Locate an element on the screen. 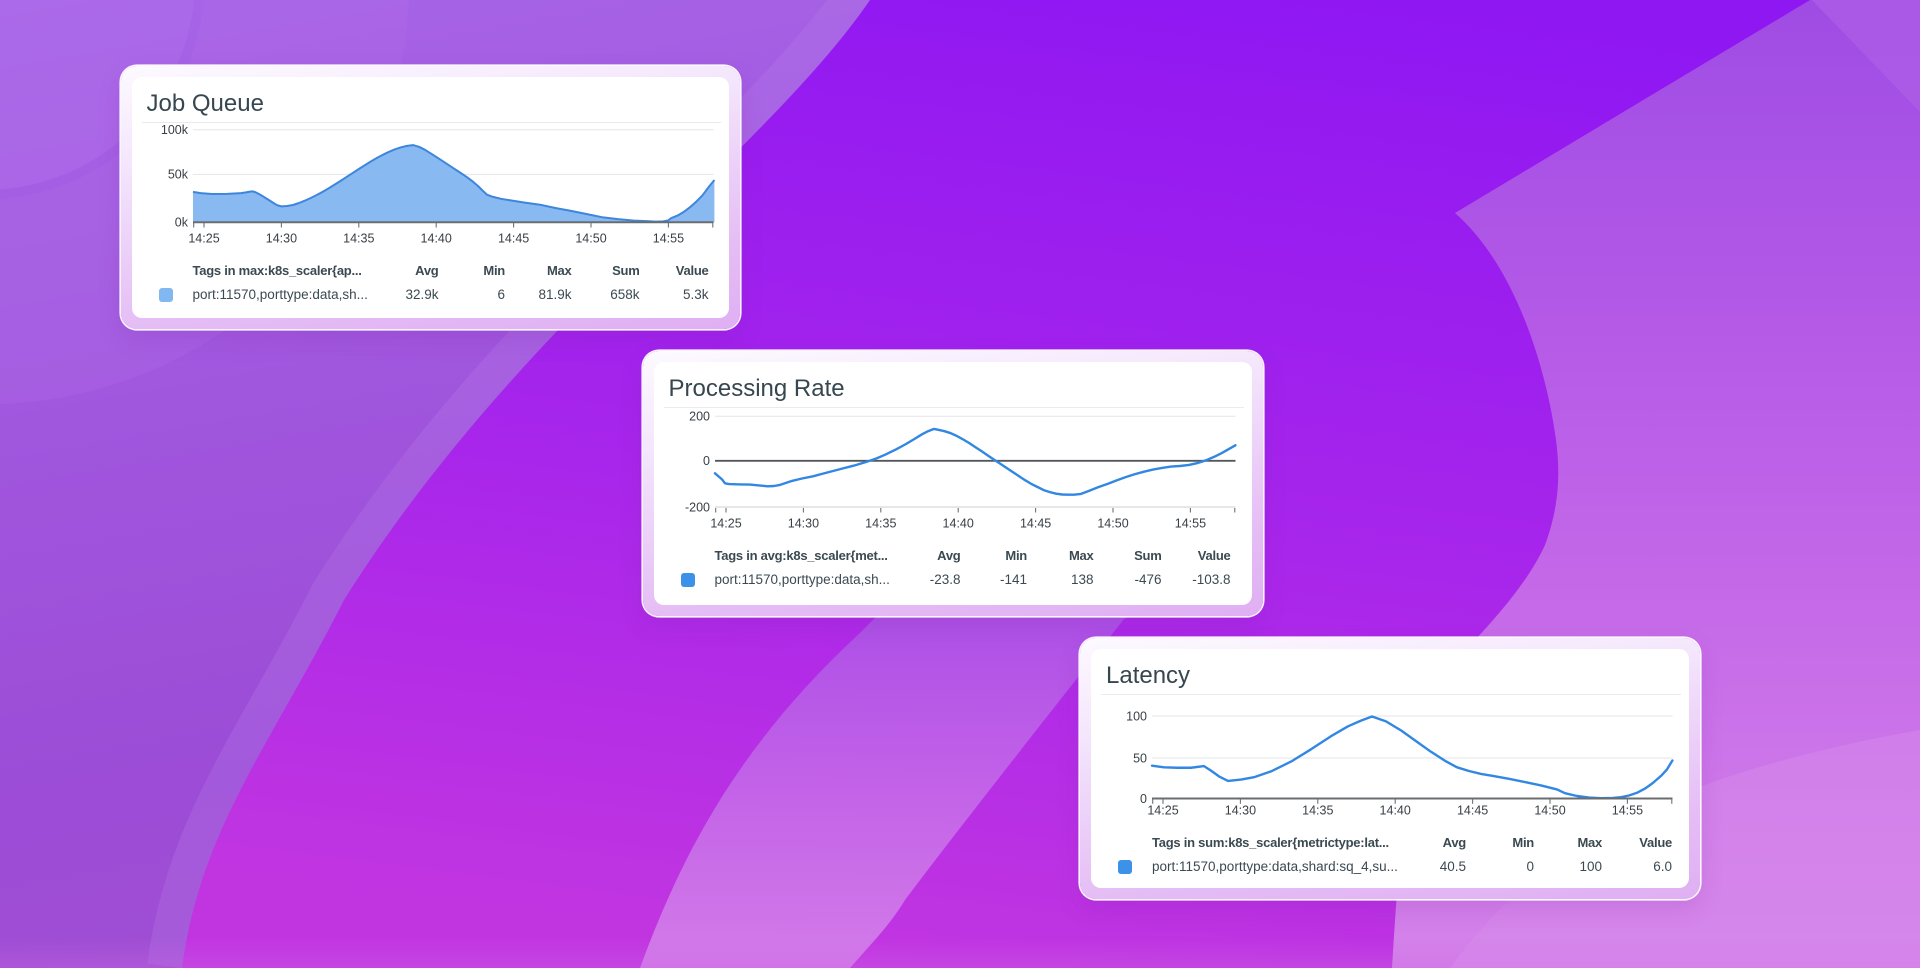  svg-text: 0k is located at coordinates (181, 222).